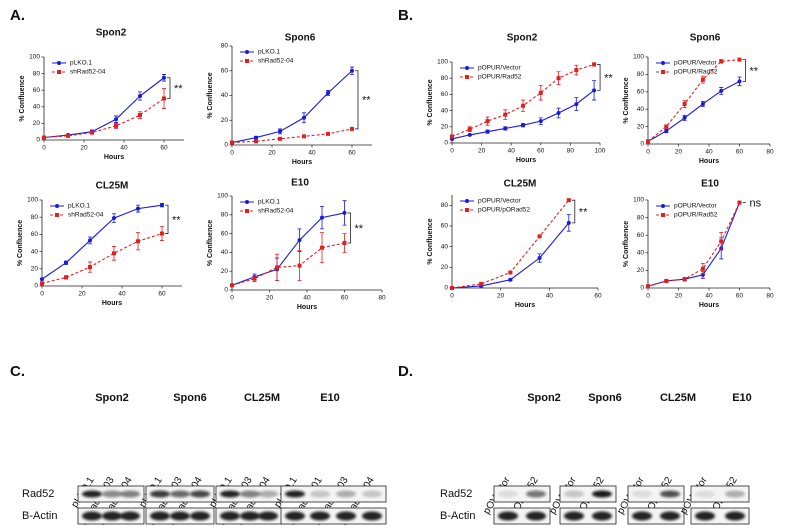 The height and width of the screenshot is (528, 800). Describe the element at coordinates (583, 212) in the screenshot. I see `significance-label: **` at that location.